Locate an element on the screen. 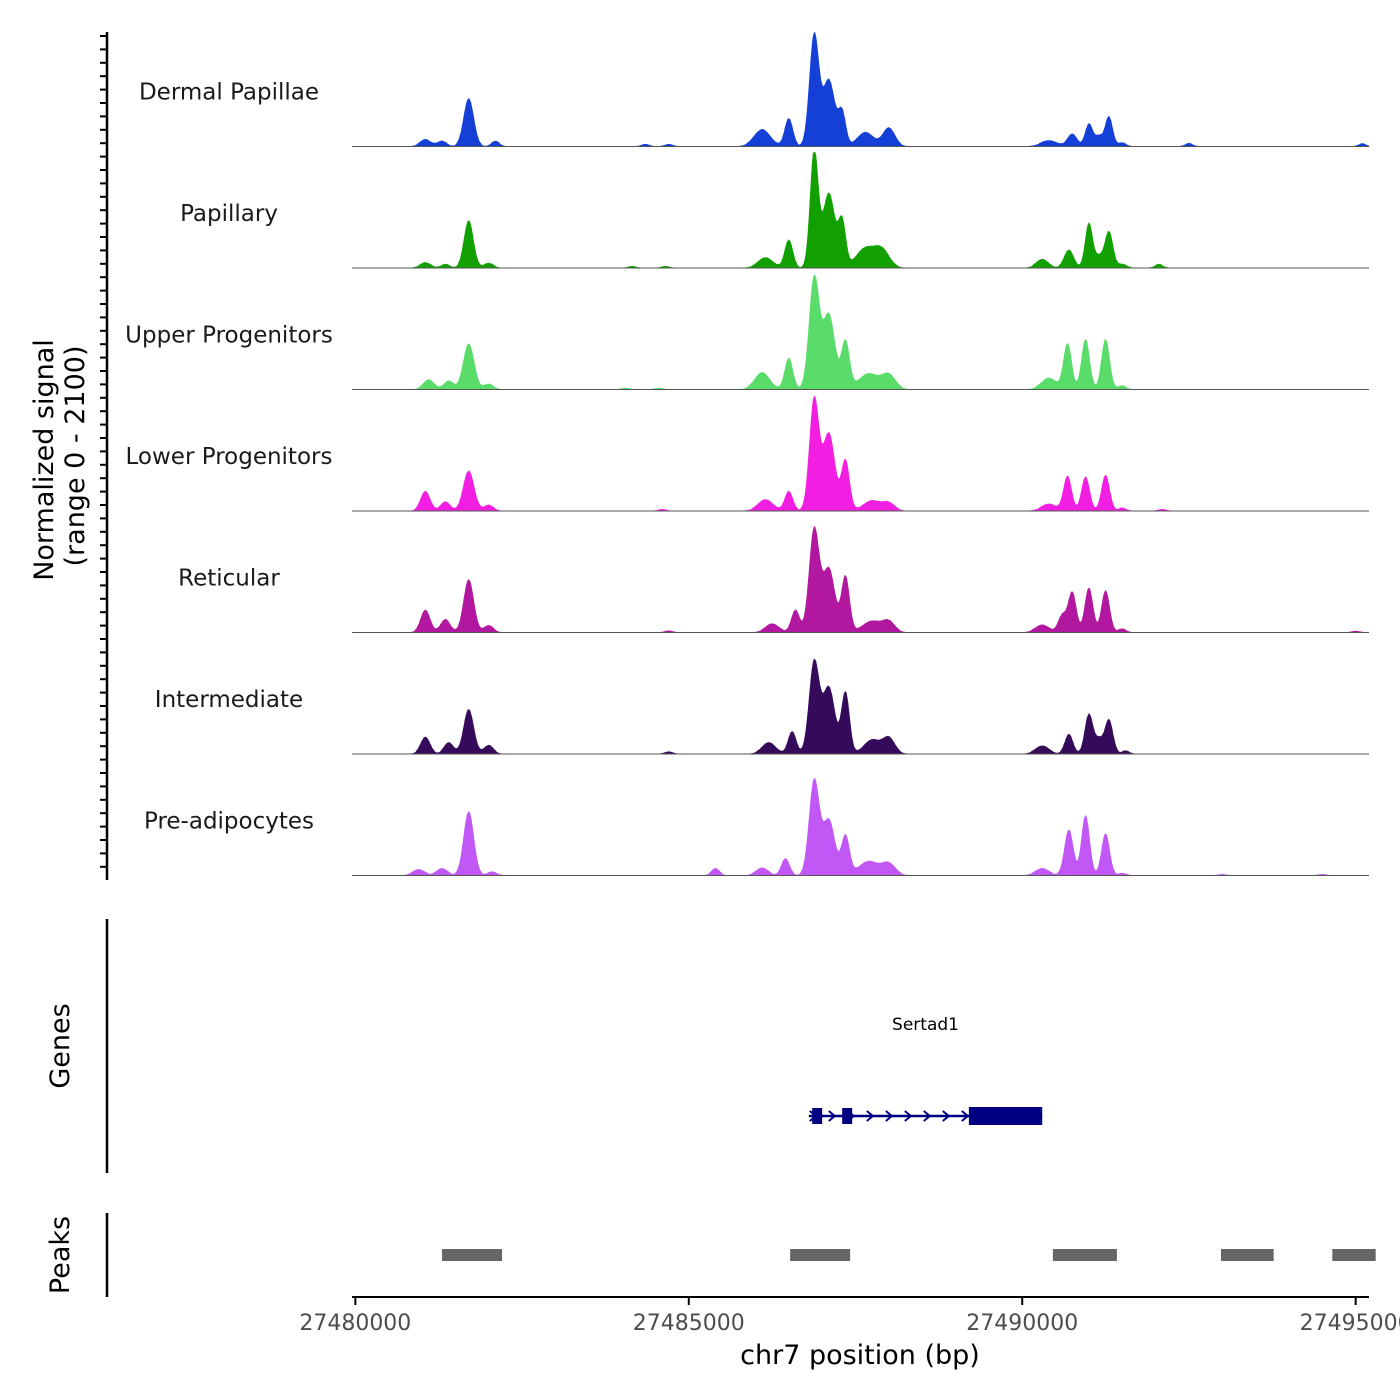  x-tick-label: 27480000 is located at coordinates (355, 1323).